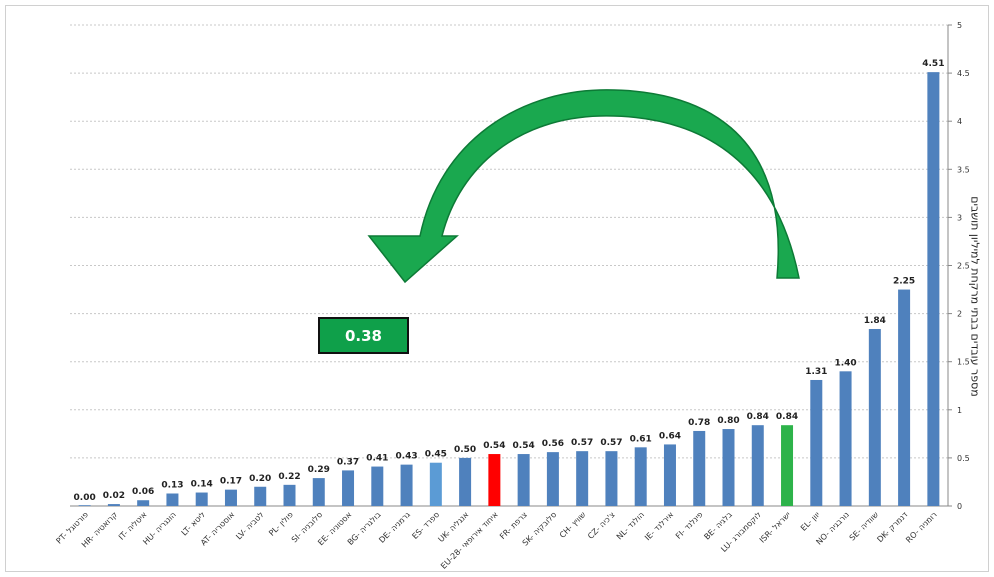 Image resolution: width=994 pixels, height=577 pixels. I want to click on data-label: 0.06, so click(143, 492).